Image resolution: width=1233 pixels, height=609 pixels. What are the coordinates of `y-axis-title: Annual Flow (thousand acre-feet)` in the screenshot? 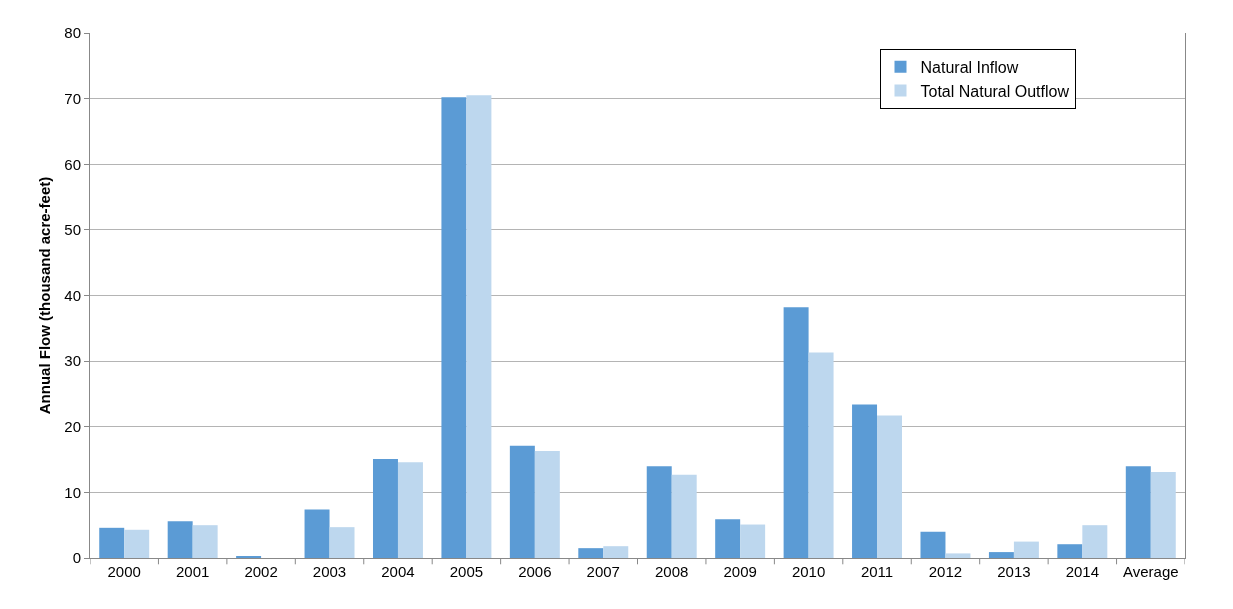 It's located at (44, 295).